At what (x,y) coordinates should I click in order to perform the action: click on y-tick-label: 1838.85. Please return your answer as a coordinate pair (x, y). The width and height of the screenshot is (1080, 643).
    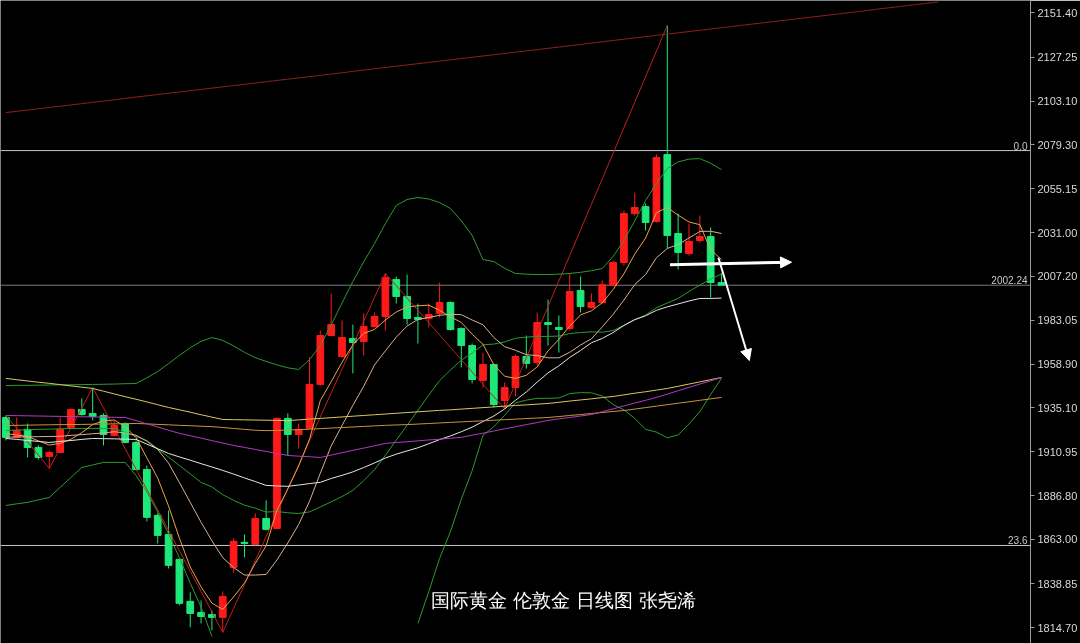
    Looking at the image, I should click on (1057, 583).